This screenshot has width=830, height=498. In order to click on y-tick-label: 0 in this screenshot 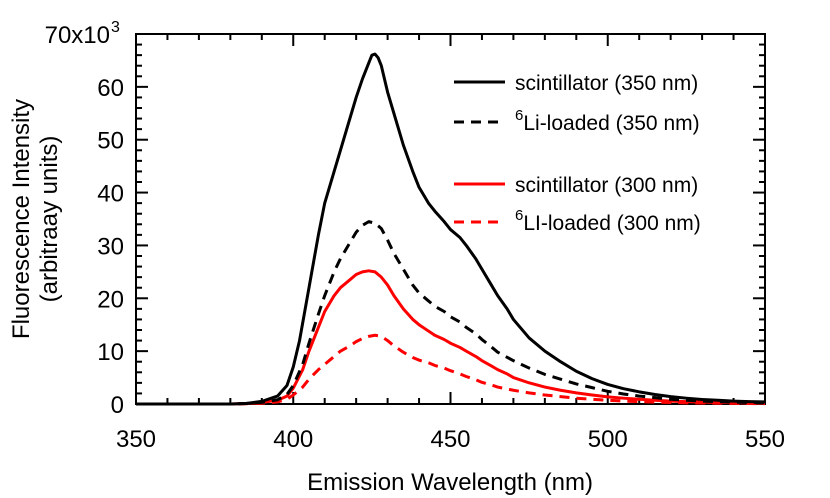, I will do `click(117, 405)`.